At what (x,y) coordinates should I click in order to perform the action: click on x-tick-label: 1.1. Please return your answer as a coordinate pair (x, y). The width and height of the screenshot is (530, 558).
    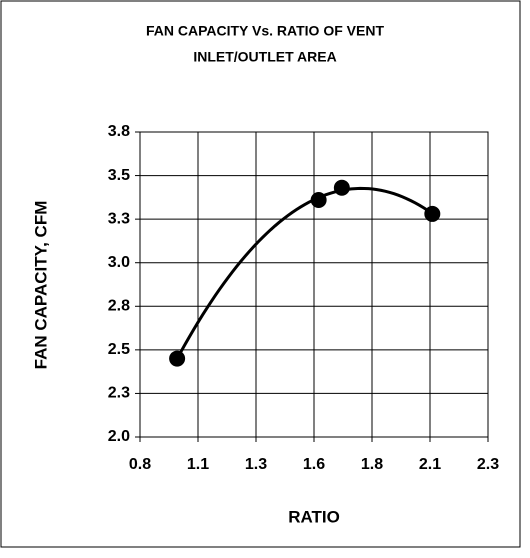
    Looking at the image, I should click on (198, 464).